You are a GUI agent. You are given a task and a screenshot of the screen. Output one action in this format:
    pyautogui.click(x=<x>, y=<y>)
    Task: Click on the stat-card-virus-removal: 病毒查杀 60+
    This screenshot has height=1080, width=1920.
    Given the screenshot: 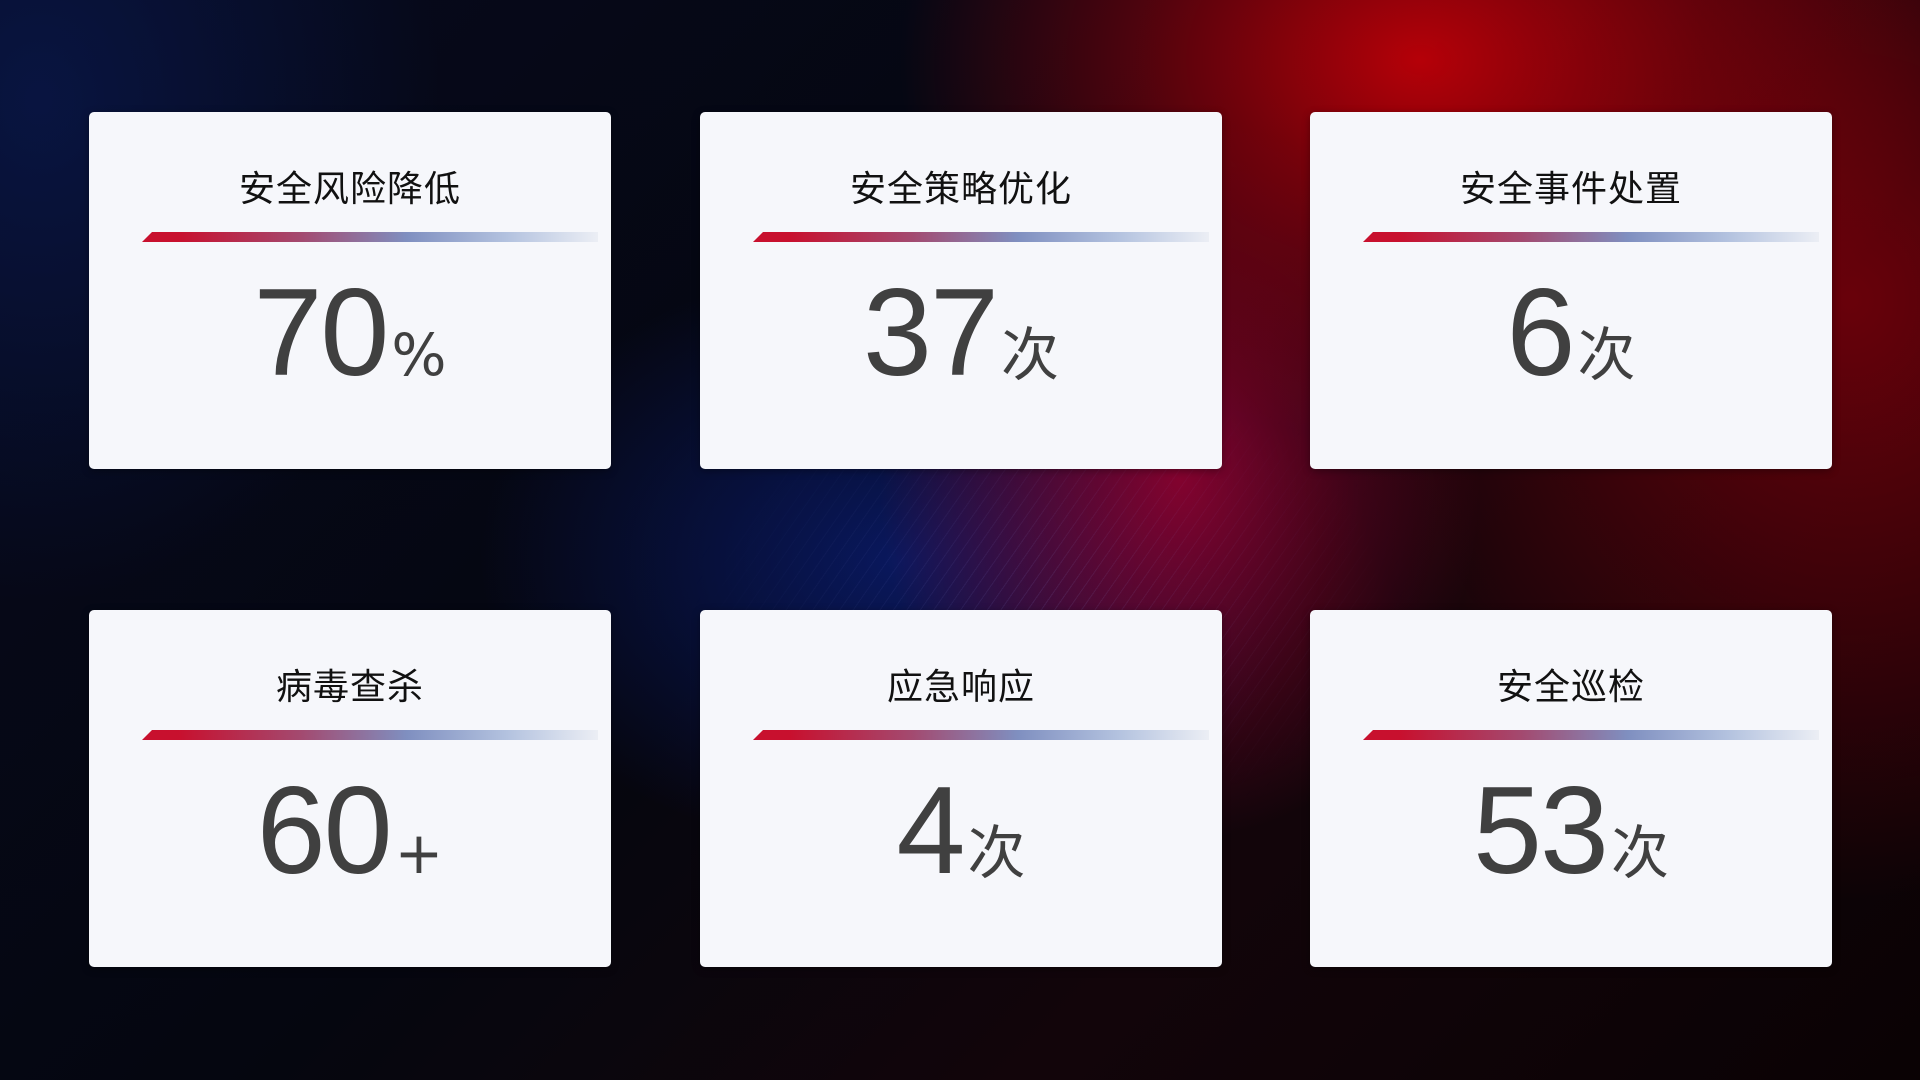 What is the action you would take?
    pyautogui.click(x=350, y=788)
    